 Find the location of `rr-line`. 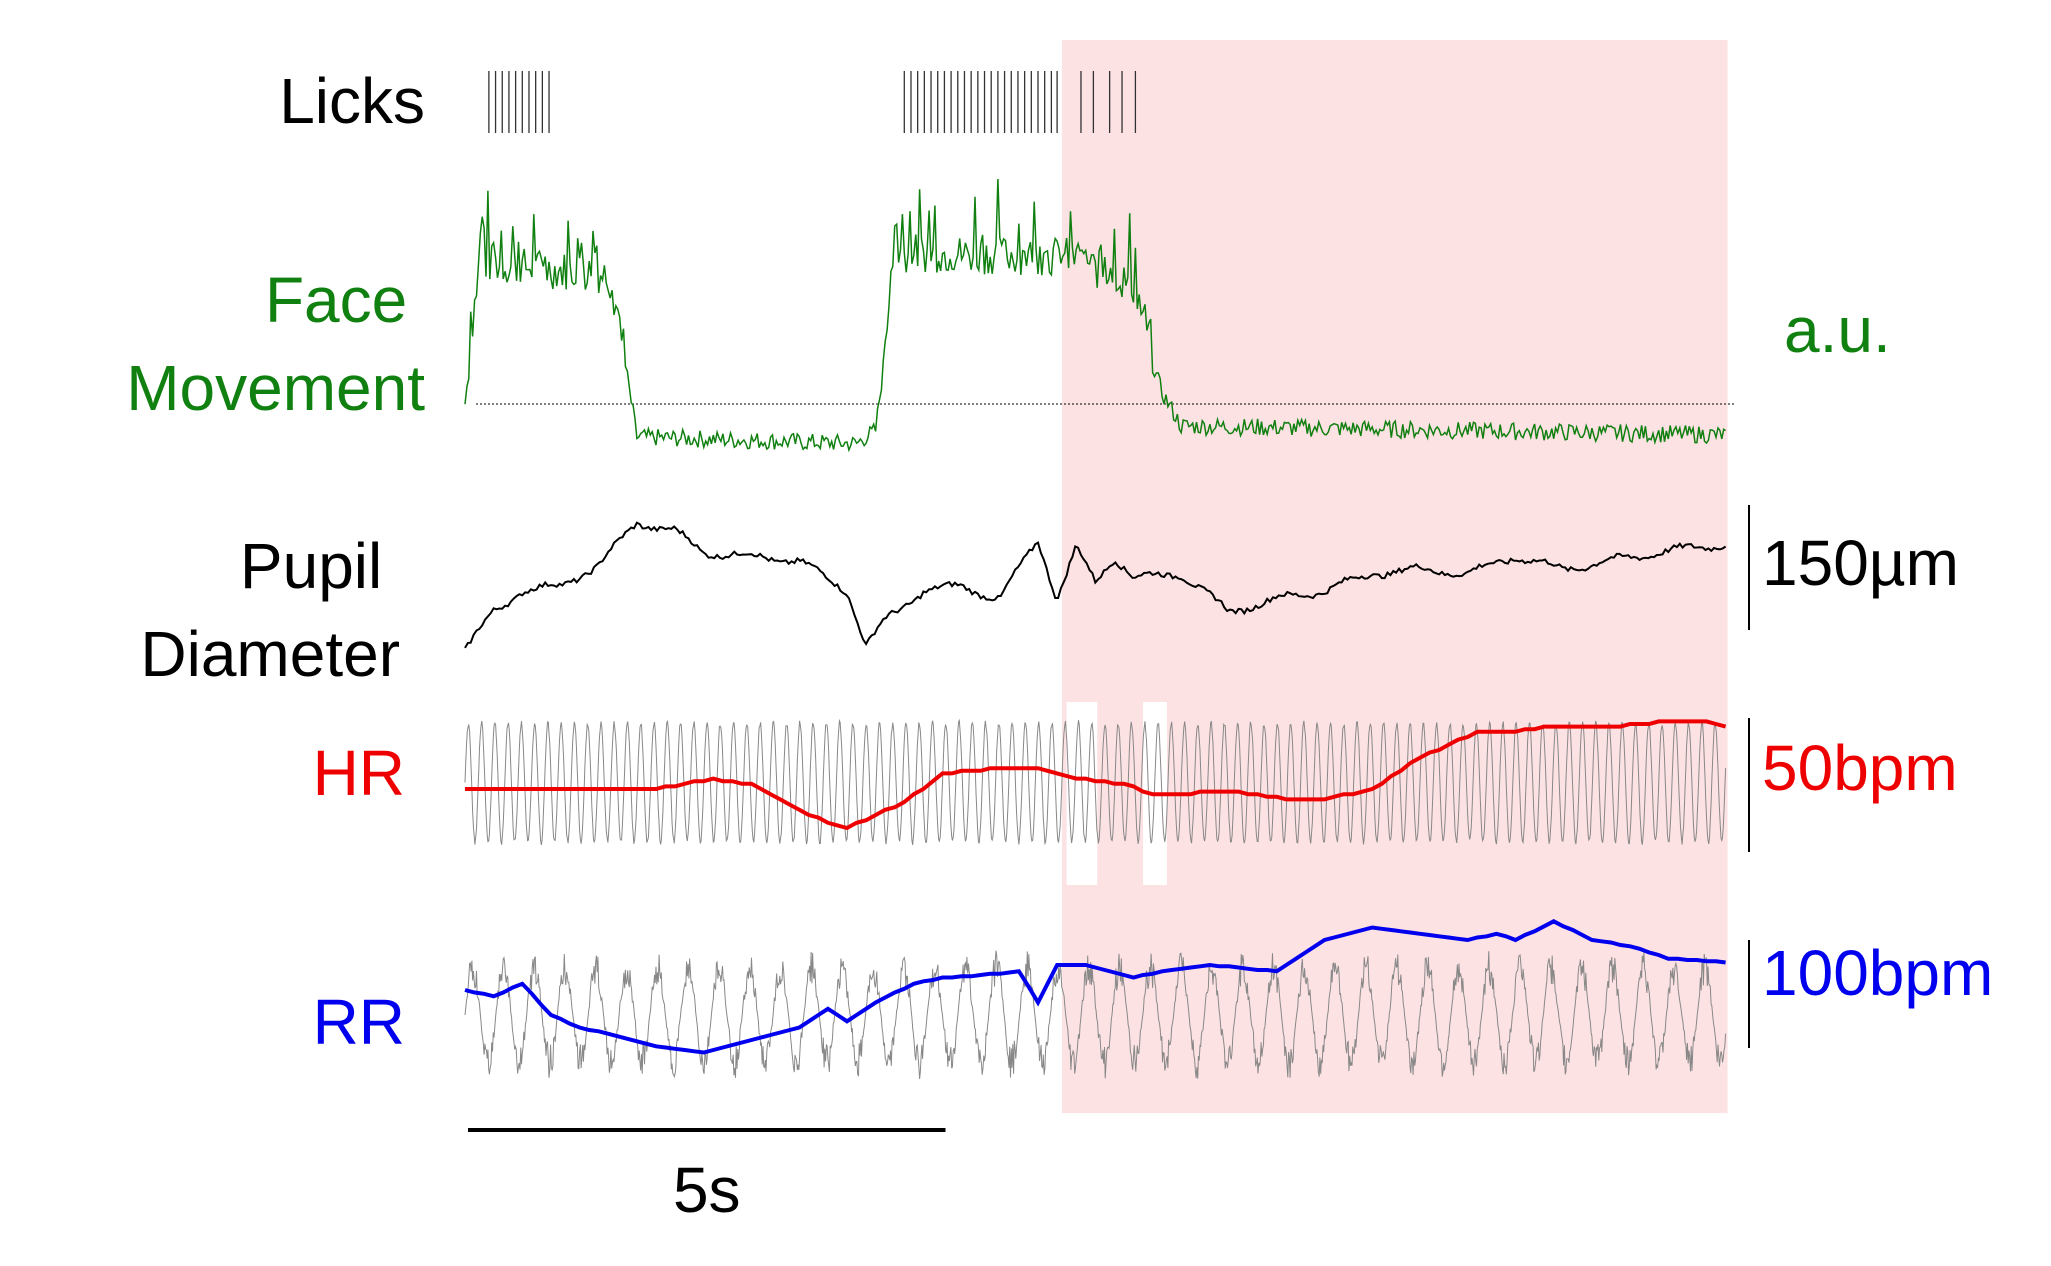

rr-line is located at coordinates (1095, 987).